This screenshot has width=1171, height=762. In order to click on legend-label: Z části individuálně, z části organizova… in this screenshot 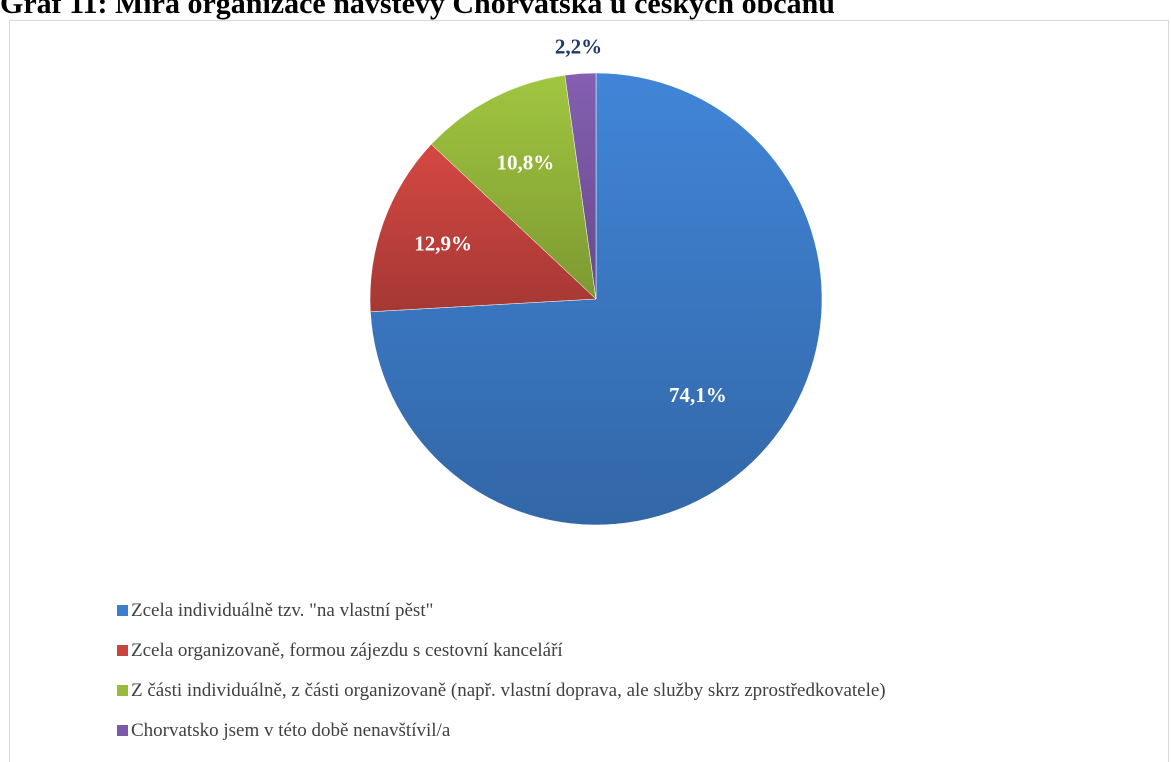, I will do `click(508, 690)`.